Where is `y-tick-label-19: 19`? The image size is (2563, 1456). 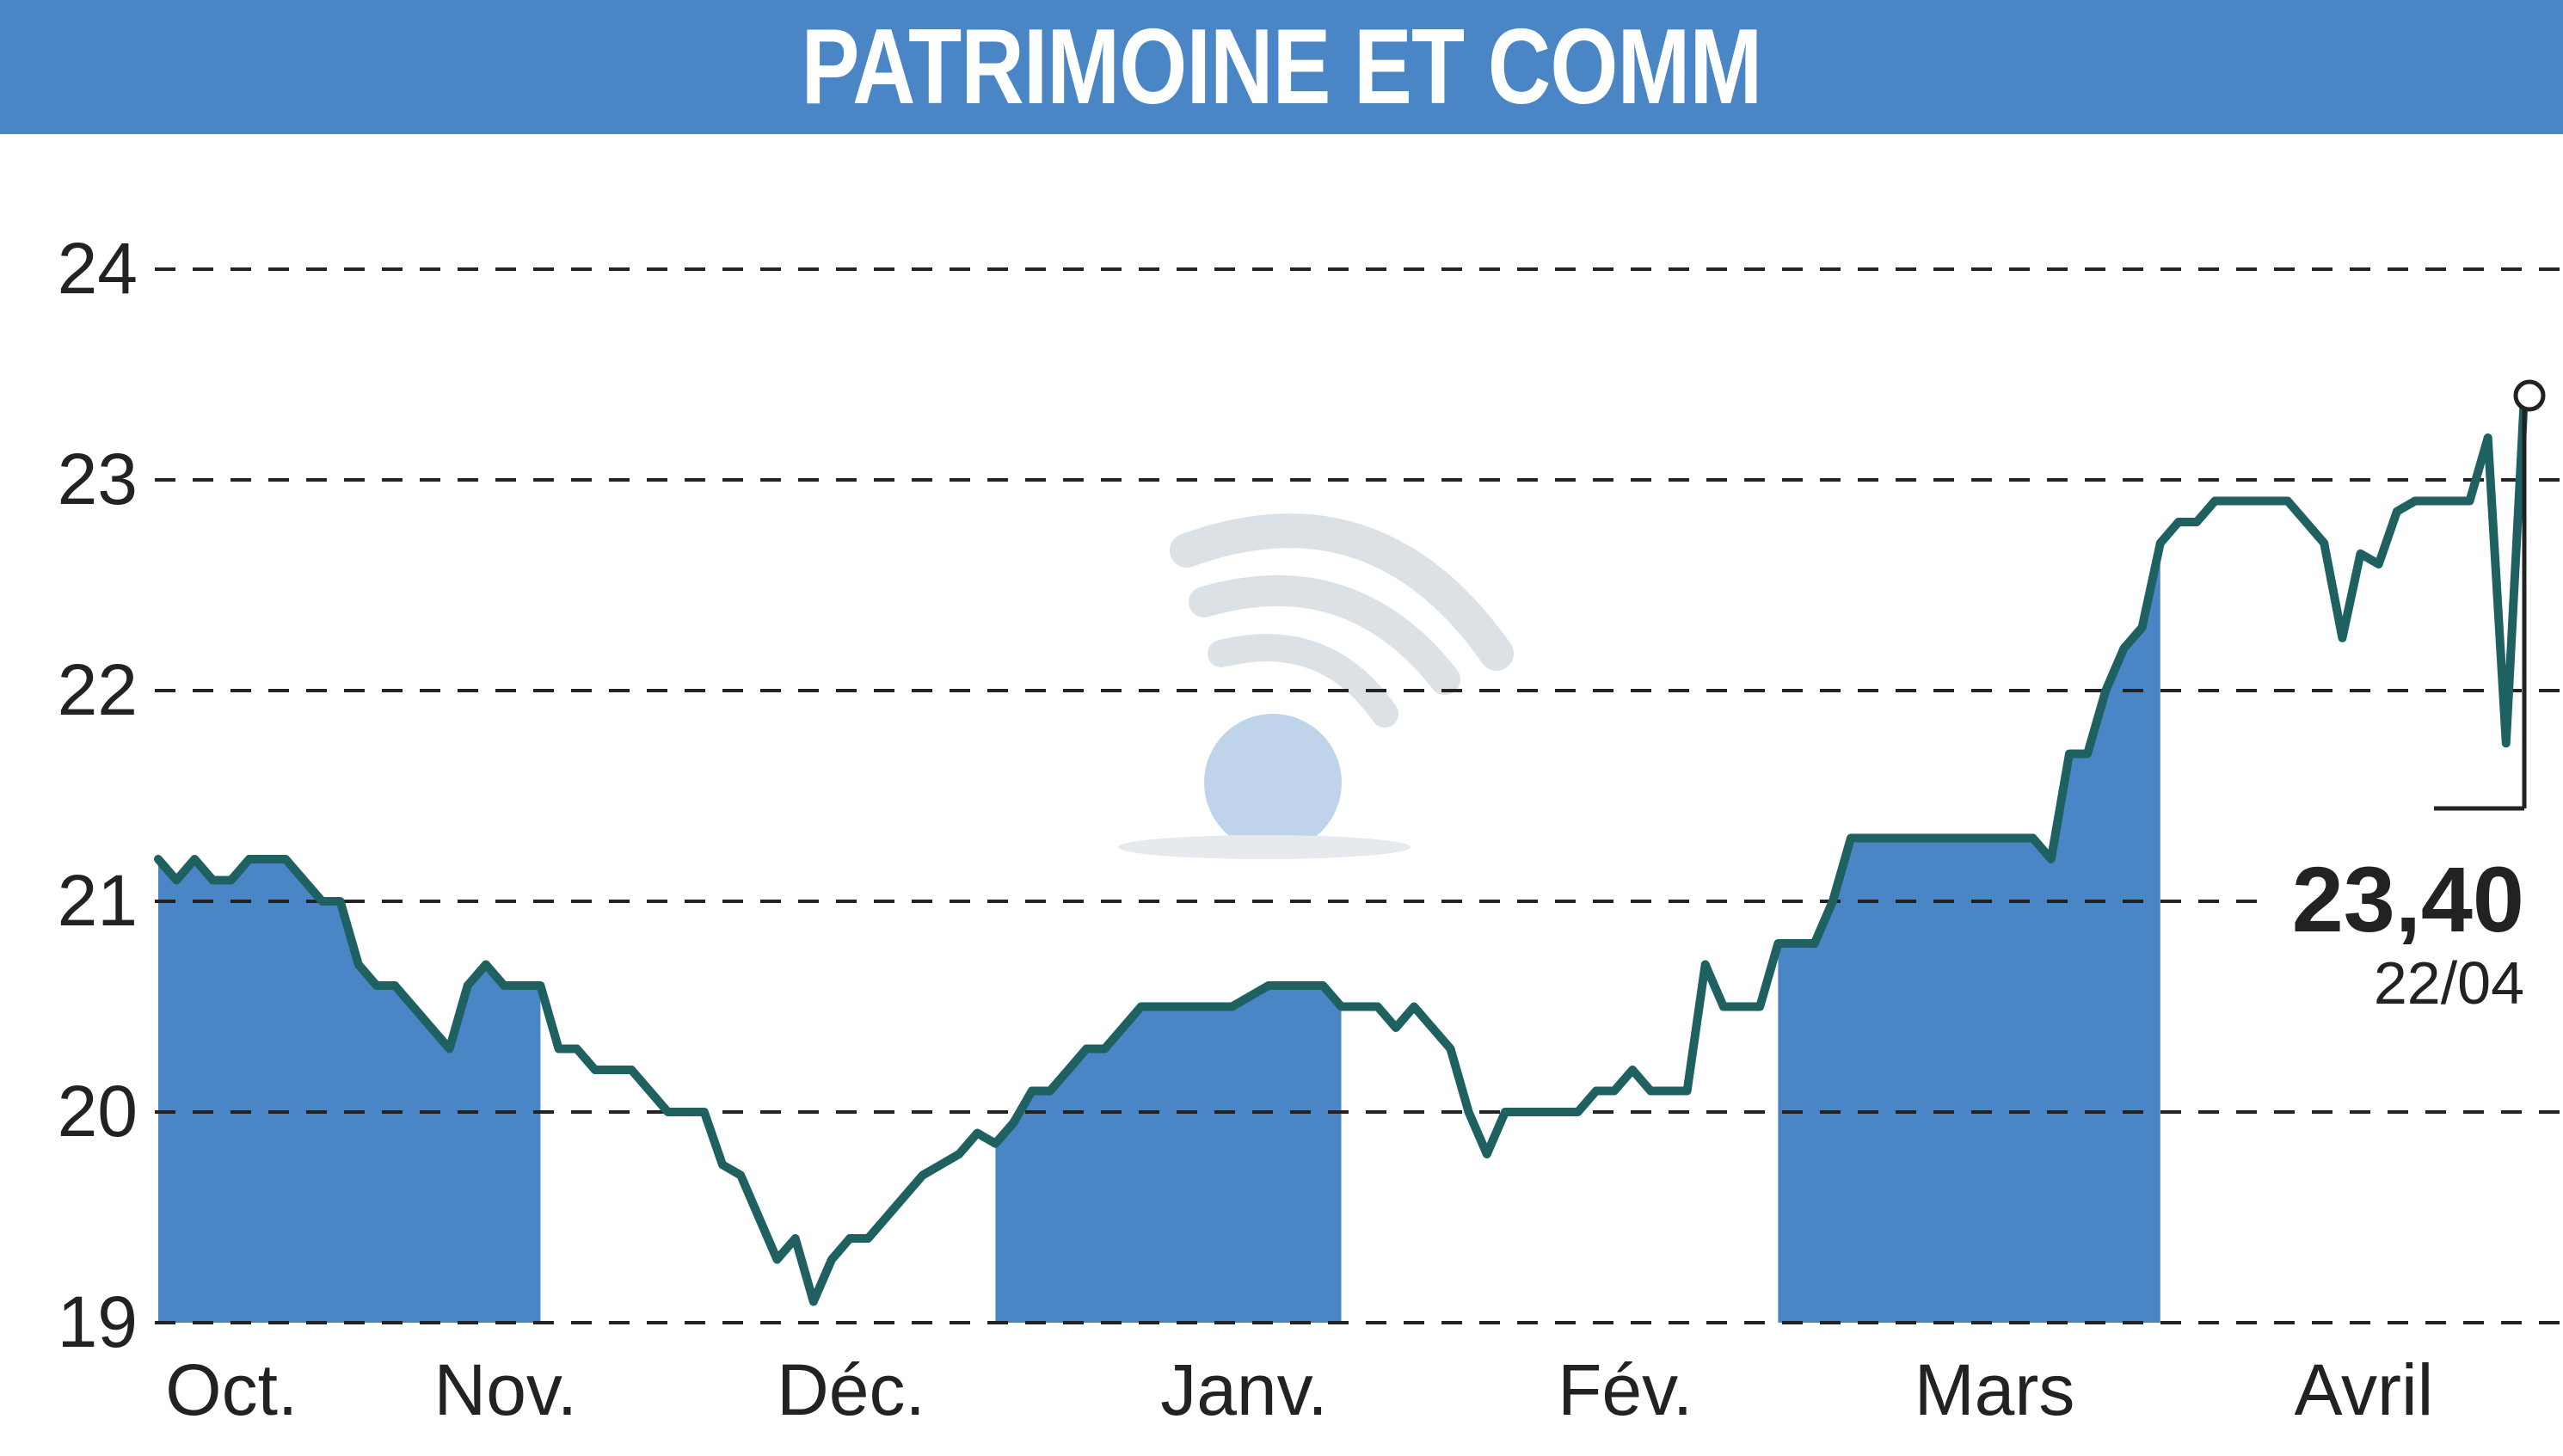 y-tick-label-19: 19 is located at coordinates (98, 1321).